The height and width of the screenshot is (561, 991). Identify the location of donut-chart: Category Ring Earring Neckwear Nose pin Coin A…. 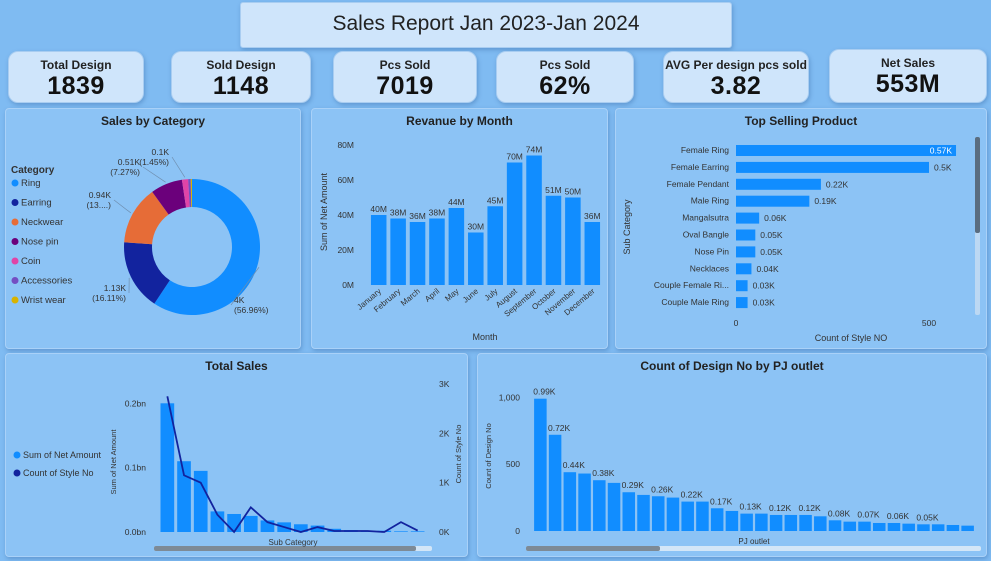
(153, 228).